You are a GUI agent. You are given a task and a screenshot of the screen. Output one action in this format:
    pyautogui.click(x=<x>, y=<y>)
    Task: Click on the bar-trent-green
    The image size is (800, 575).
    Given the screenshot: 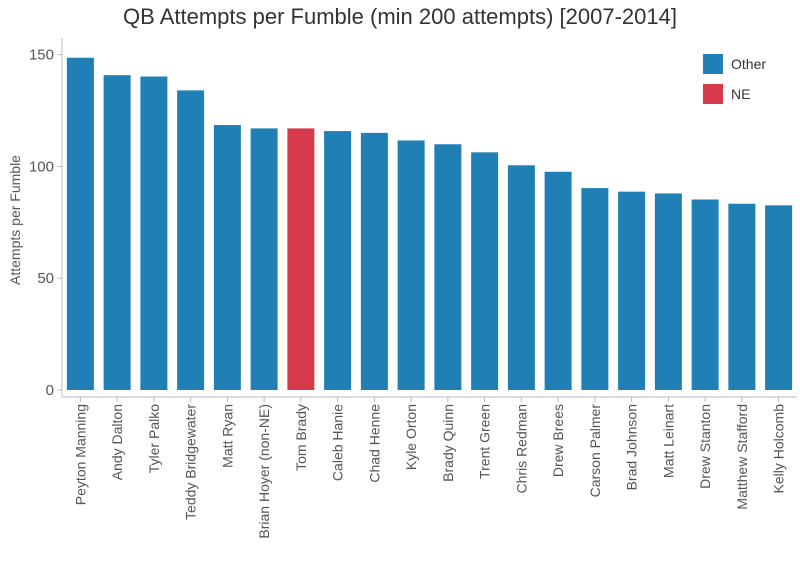 What is the action you would take?
    pyautogui.click(x=485, y=271)
    